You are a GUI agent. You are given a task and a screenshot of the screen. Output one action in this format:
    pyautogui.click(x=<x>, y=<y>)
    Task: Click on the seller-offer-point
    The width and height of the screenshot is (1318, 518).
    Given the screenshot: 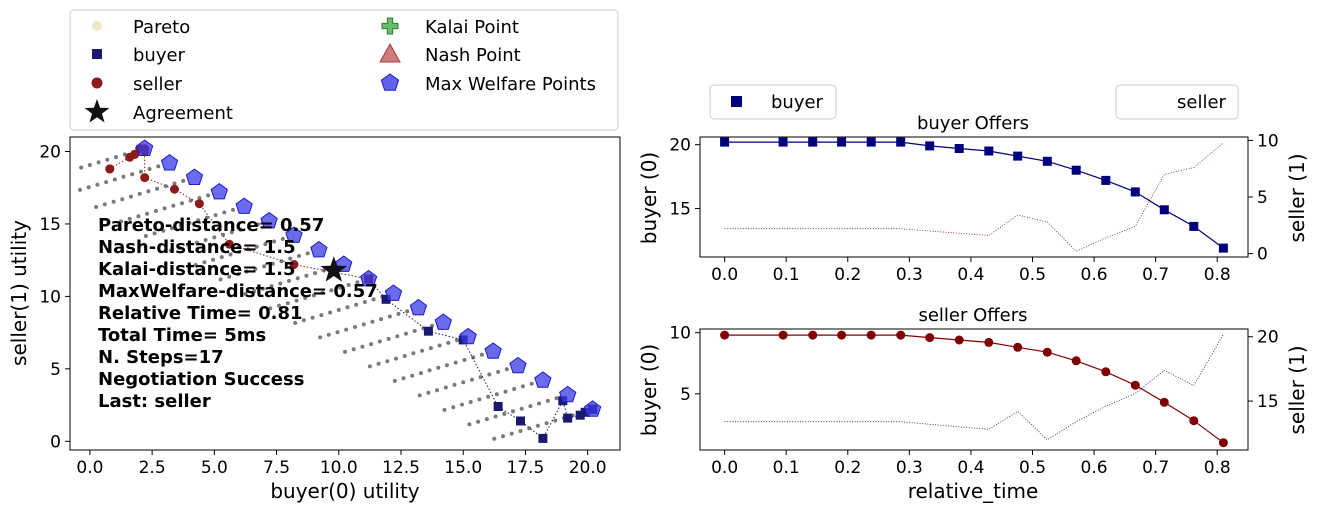 What is the action you would take?
    pyautogui.click(x=229, y=244)
    